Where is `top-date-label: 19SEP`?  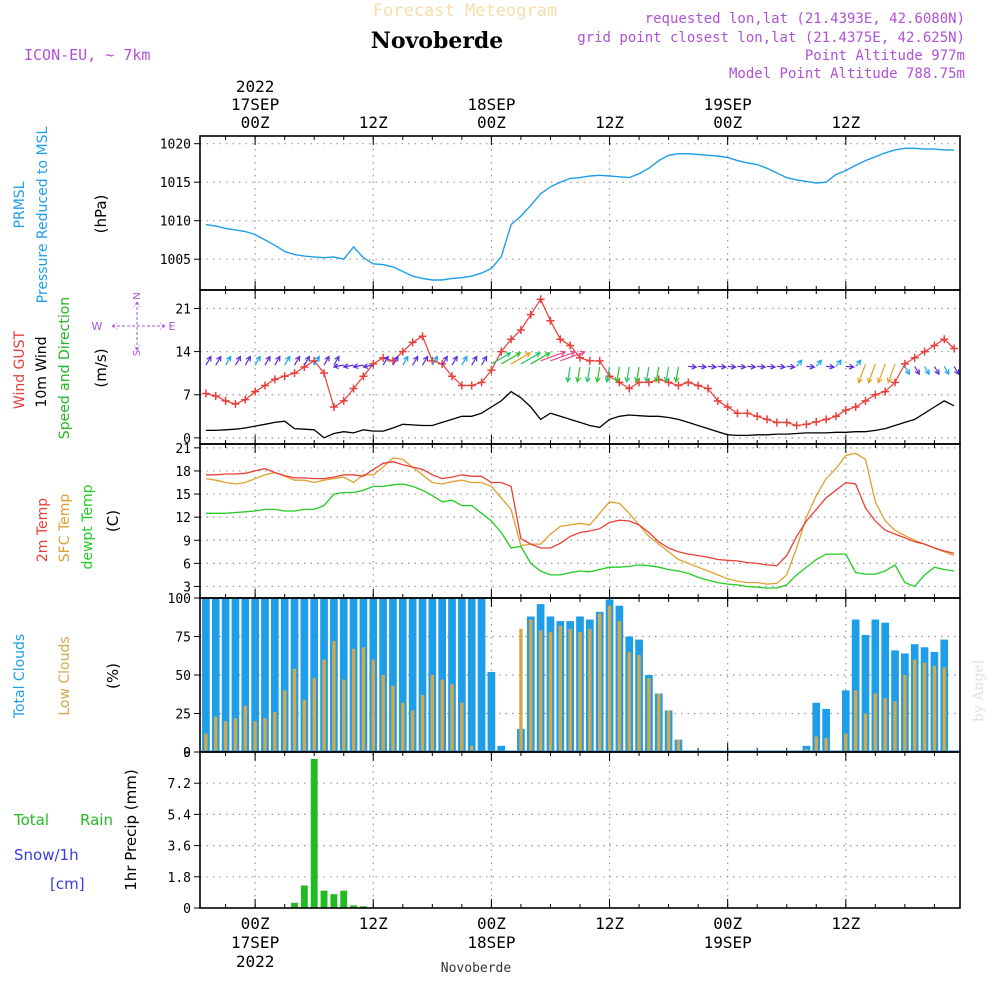
top-date-label: 19SEP is located at coordinates (728, 104).